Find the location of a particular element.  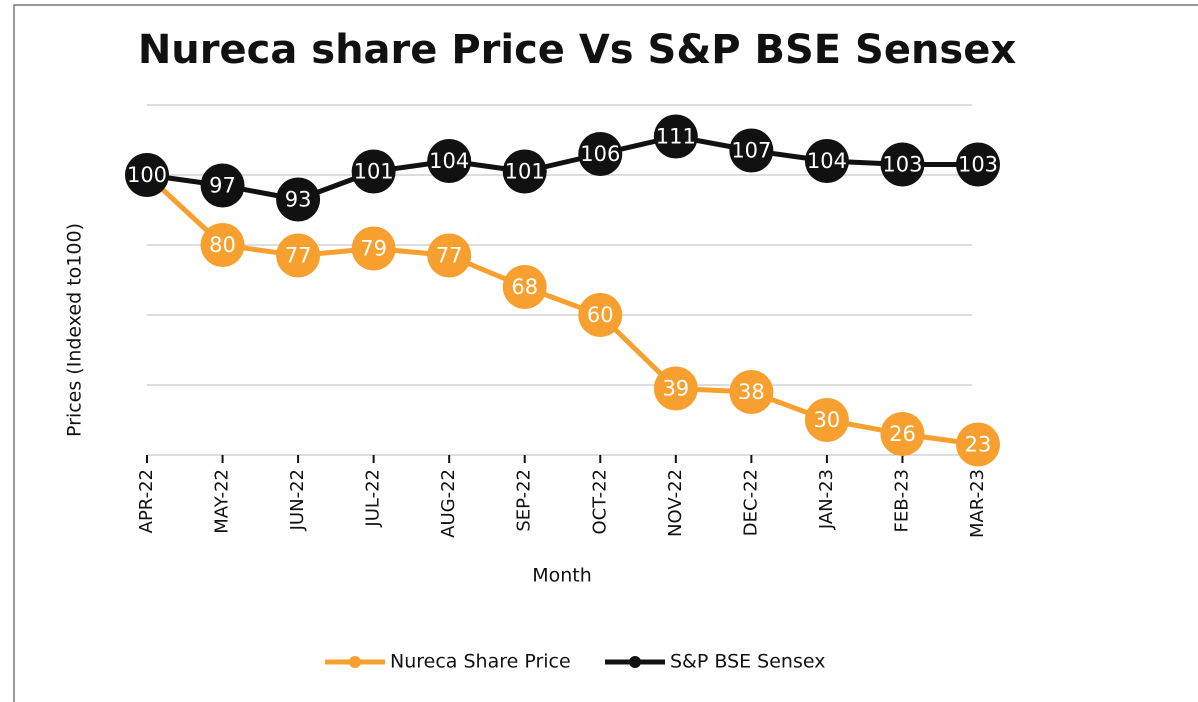

data-label: 26 is located at coordinates (902, 434).